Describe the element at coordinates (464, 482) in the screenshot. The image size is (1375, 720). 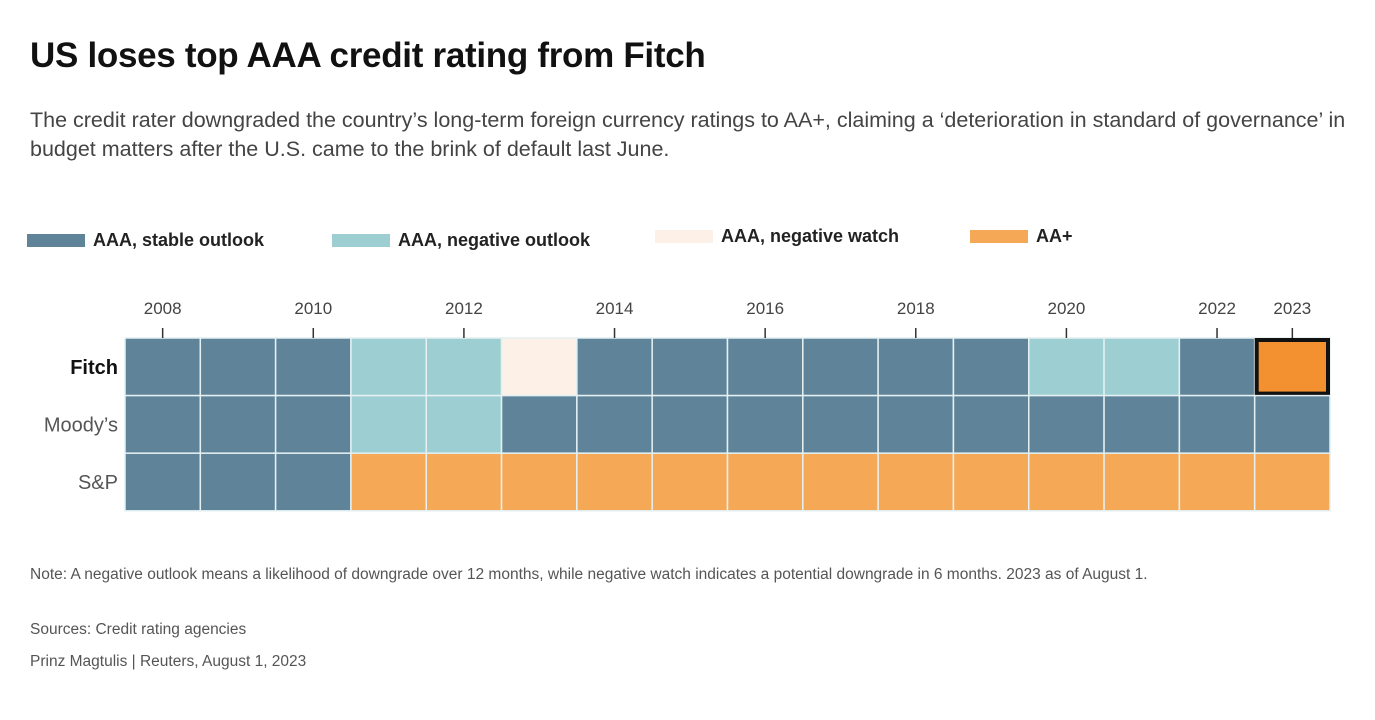
I see `cell-sp-2012` at that location.